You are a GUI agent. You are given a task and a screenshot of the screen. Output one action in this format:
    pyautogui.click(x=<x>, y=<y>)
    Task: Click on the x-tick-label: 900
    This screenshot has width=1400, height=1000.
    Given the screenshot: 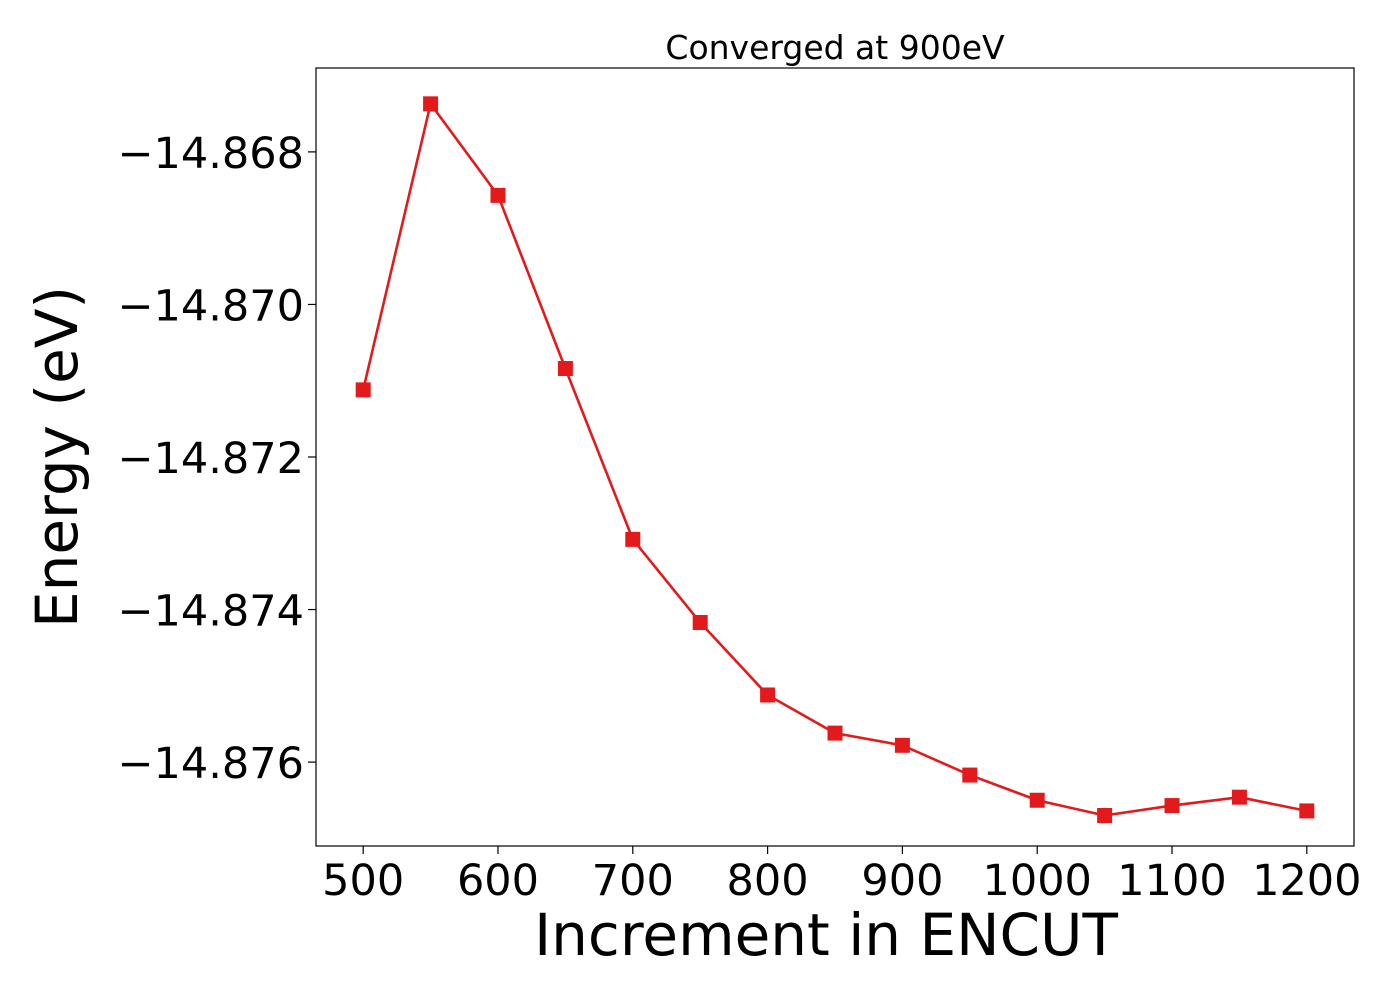 What is the action you would take?
    pyautogui.click(x=902, y=881)
    